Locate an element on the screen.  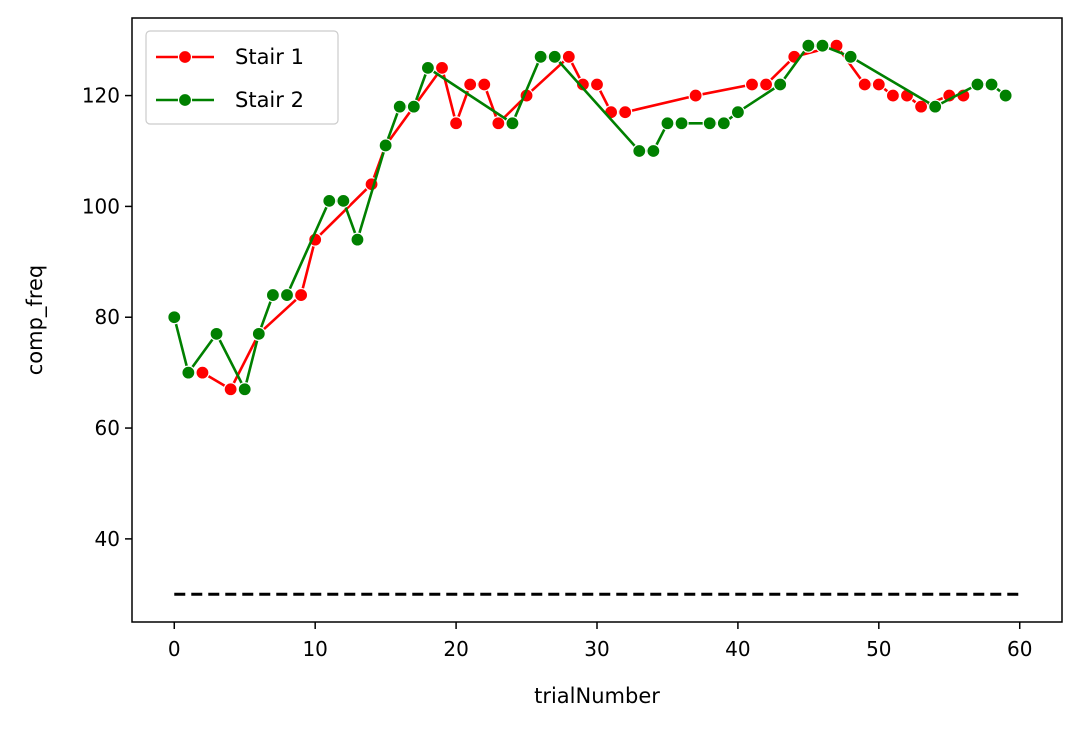
y-tick-label: 60 is located at coordinates (107, 428).